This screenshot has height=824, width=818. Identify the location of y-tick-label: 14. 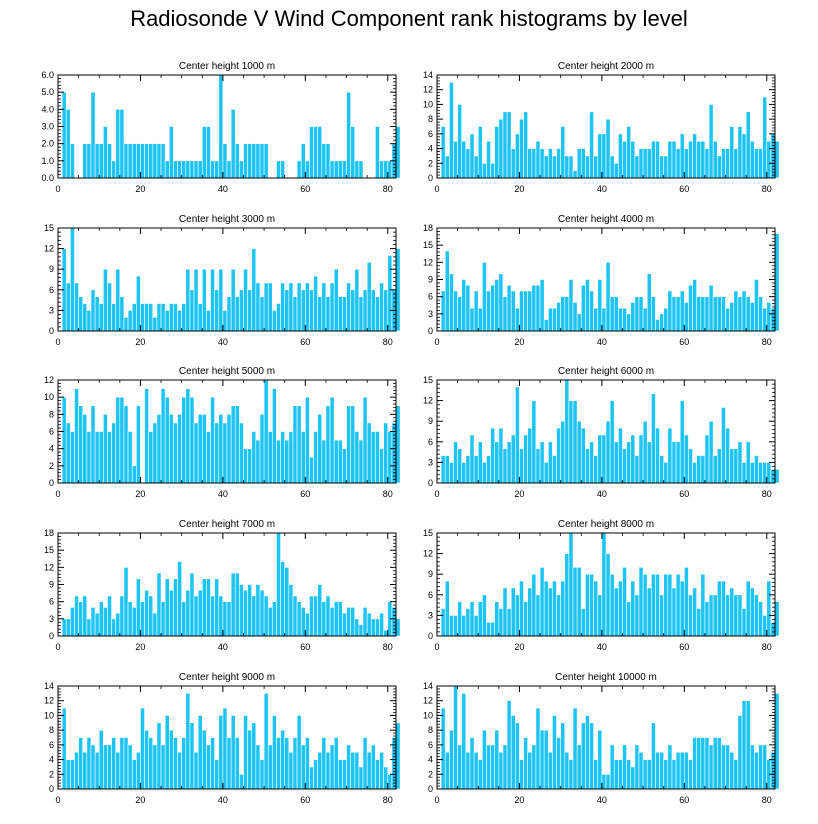
(49, 686).